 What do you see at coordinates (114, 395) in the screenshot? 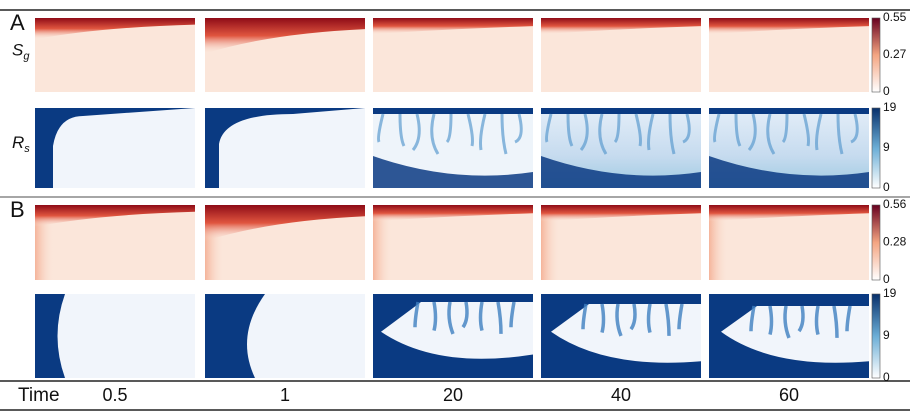
I see `time-value: 0.5` at bounding box center [114, 395].